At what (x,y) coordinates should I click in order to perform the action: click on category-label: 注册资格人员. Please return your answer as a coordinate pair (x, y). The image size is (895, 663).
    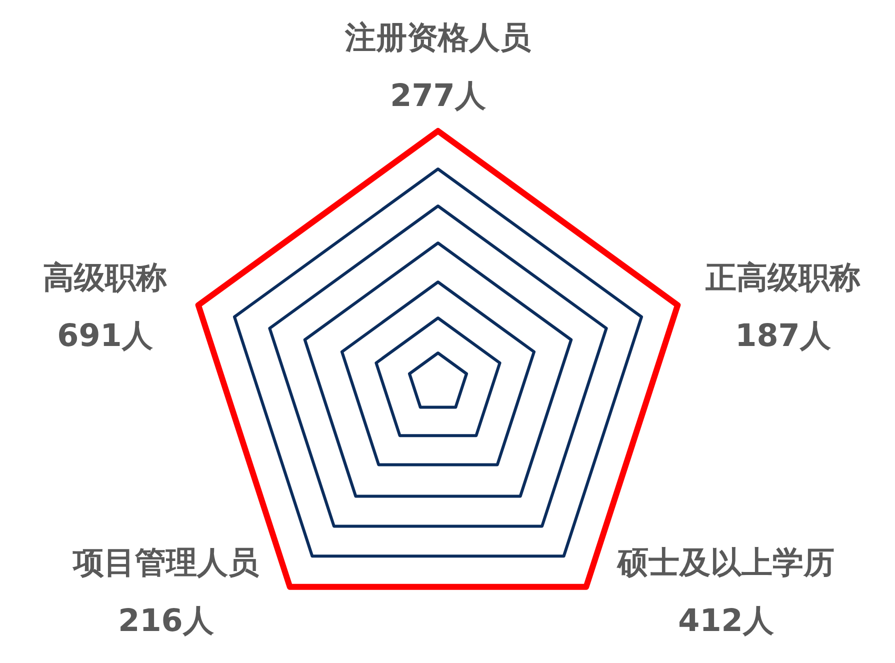
    Looking at the image, I should click on (438, 38).